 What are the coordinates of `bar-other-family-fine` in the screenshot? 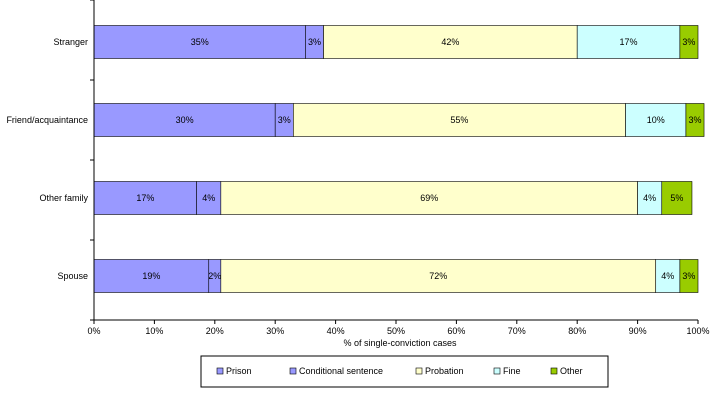 It's located at (650, 198).